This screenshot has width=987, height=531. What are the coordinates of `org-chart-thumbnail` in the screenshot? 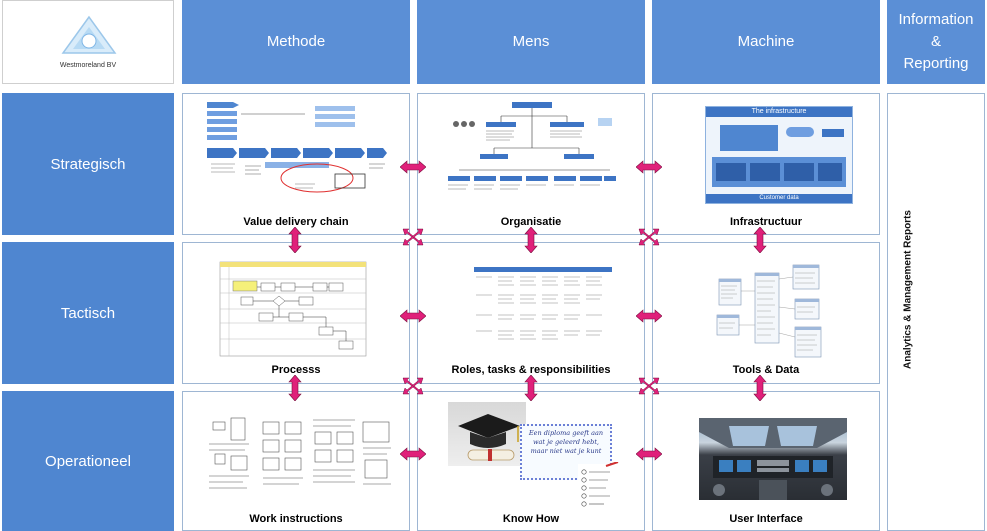 It's located at (532, 146).